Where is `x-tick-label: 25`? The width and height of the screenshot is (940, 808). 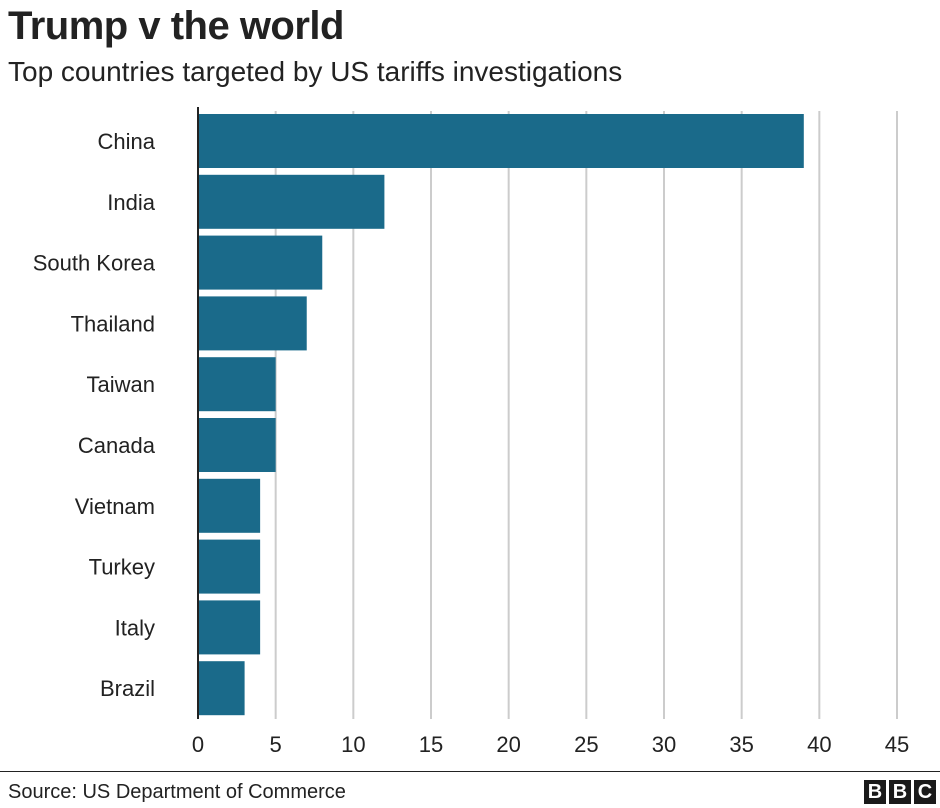 x-tick-label: 25 is located at coordinates (586, 744).